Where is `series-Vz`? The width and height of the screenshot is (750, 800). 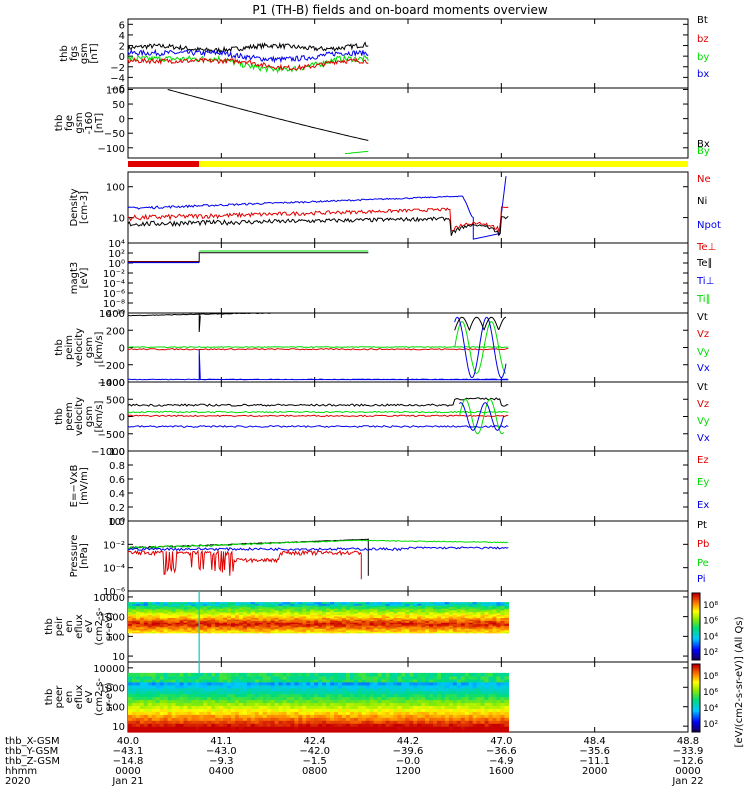 series-Vz is located at coordinates (318, 416).